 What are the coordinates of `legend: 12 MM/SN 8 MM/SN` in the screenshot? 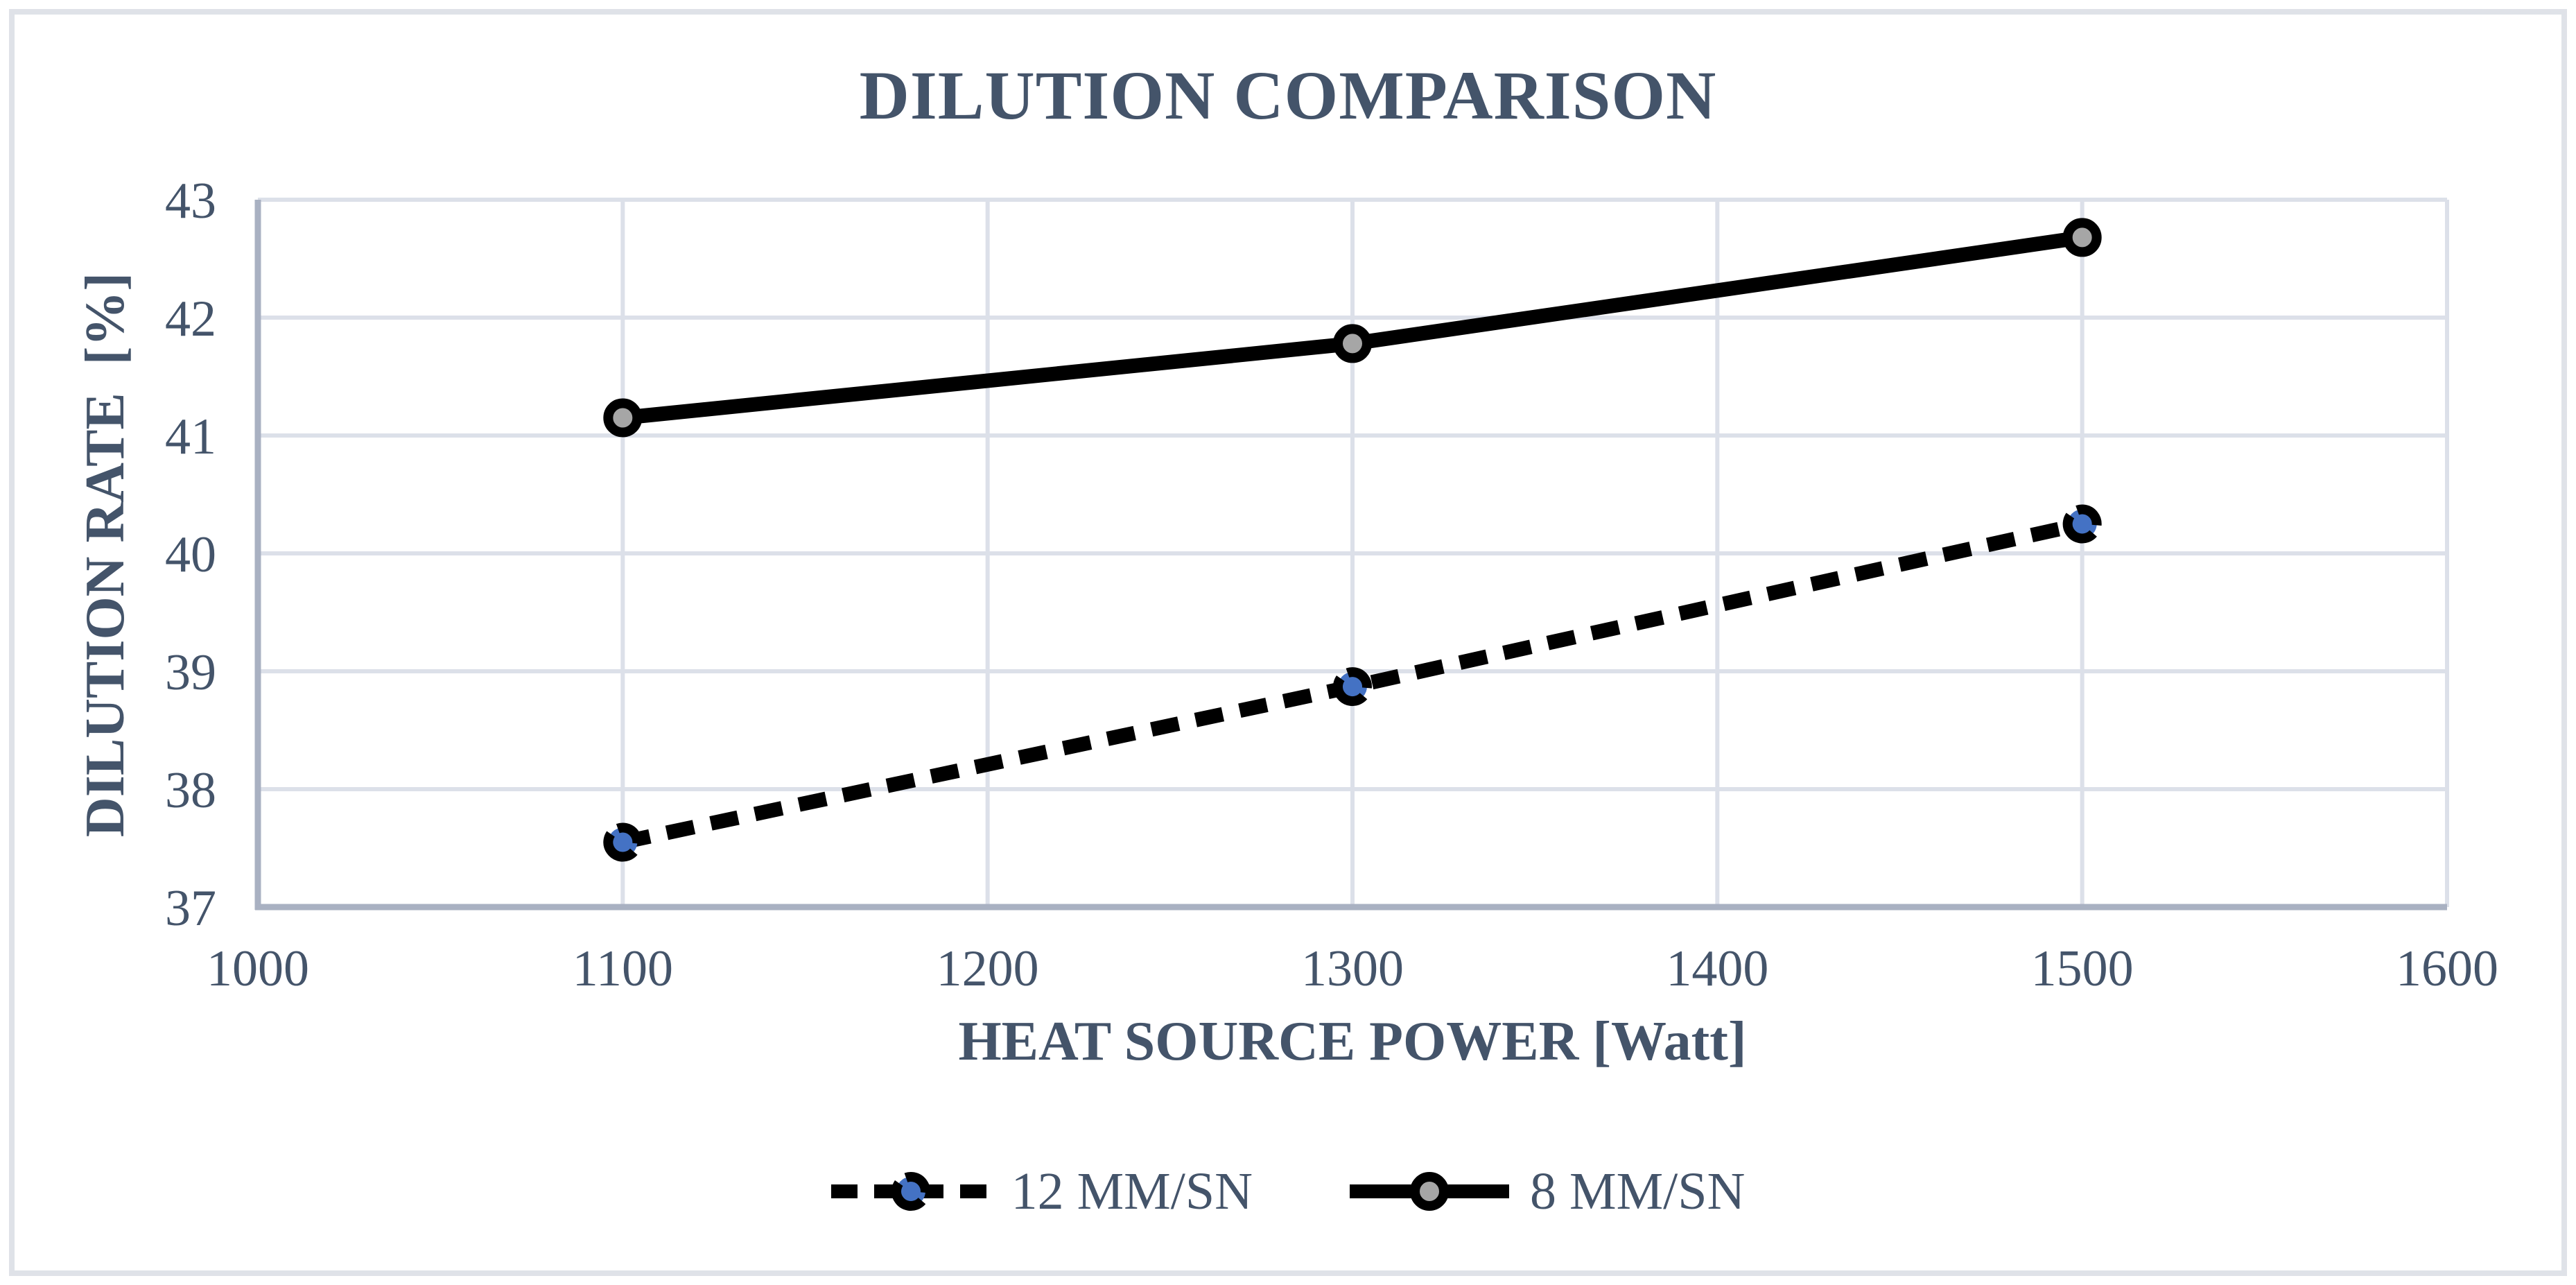 It's located at (1288, 1191).